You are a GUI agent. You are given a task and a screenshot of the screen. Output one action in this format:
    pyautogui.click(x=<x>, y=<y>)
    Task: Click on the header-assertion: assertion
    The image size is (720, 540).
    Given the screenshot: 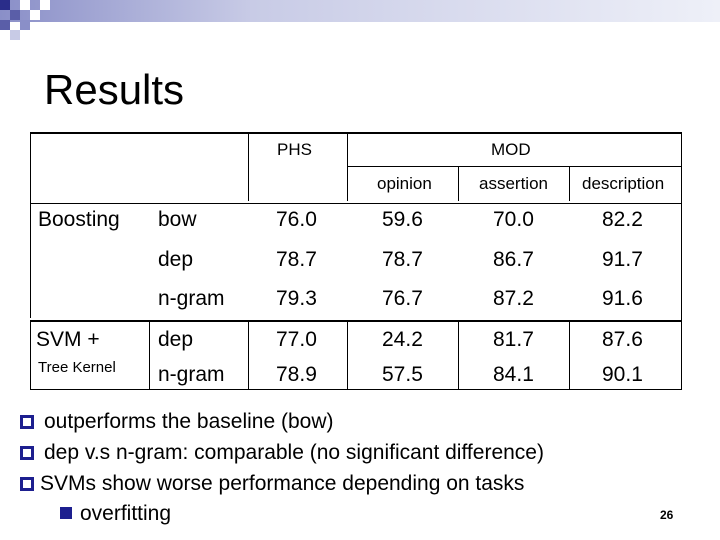 What is the action you would take?
    pyautogui.click(x=513, y=183)
    